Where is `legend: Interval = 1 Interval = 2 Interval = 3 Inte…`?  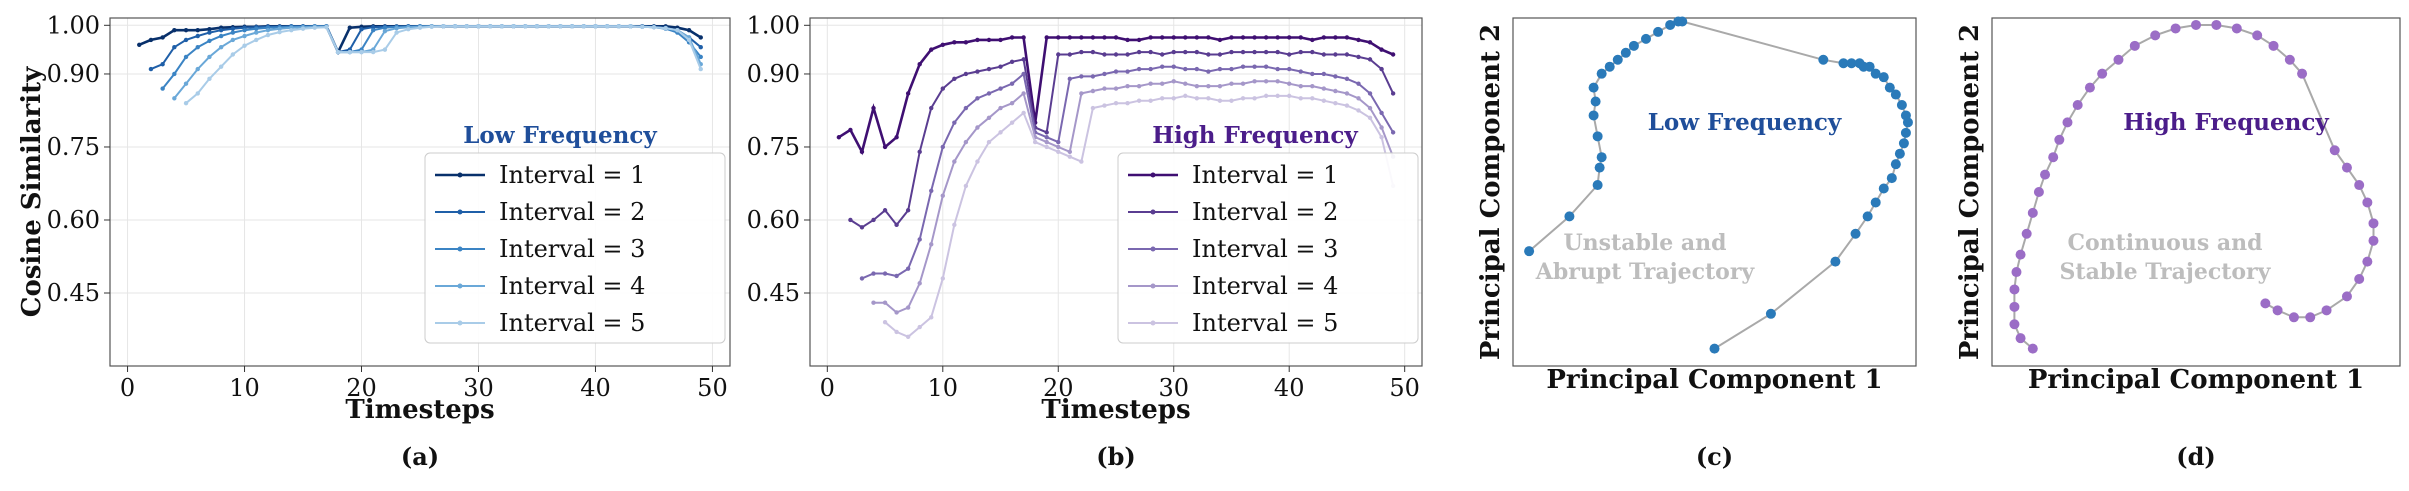 legend: Interval = 1 Interval = 2 Interval = 3 Inte… is located at coordinates (575, 248).